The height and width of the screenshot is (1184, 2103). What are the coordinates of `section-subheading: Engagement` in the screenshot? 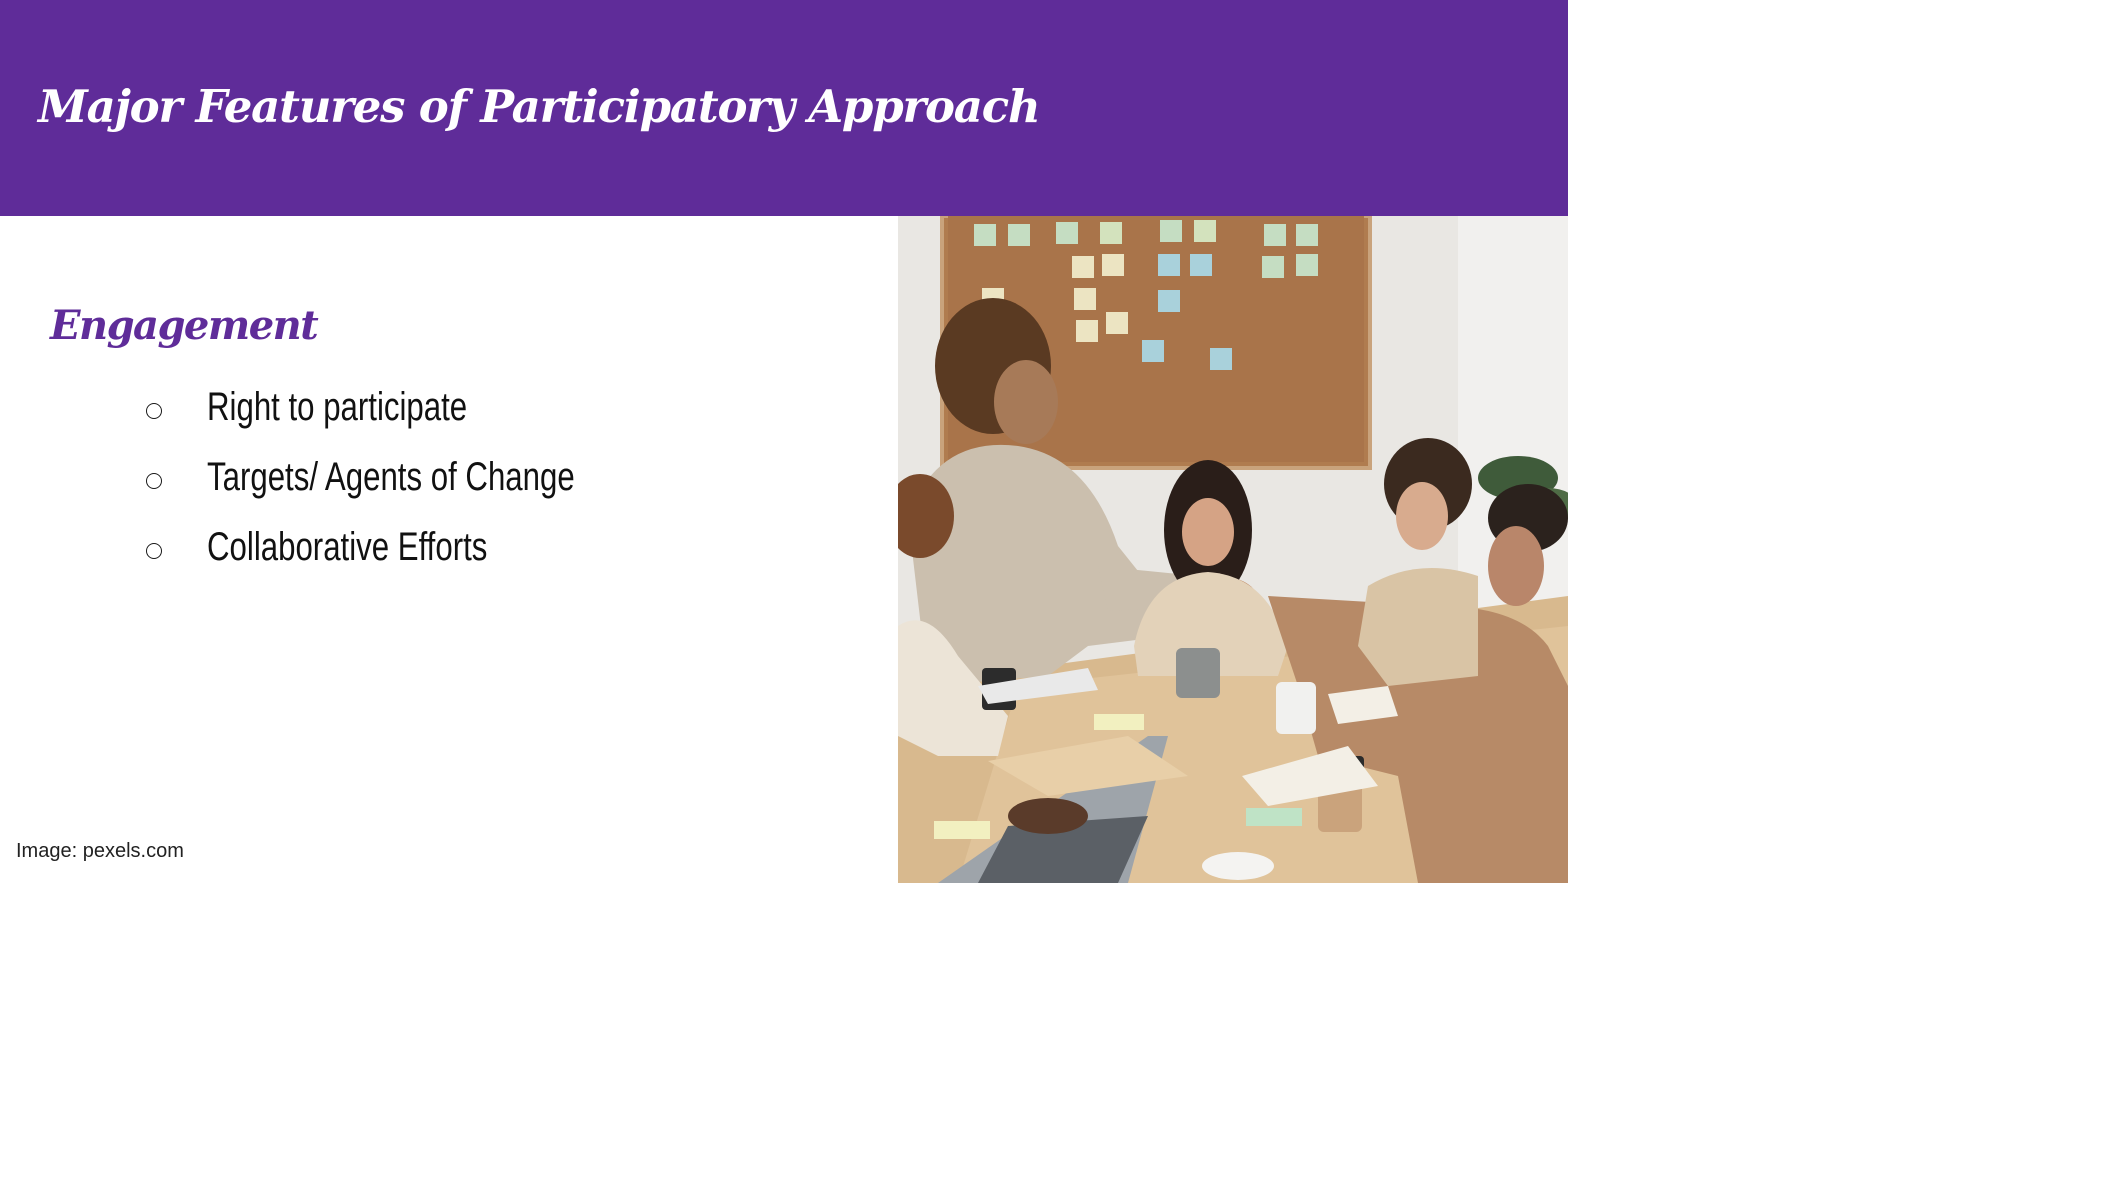 It's located at (184, 325).